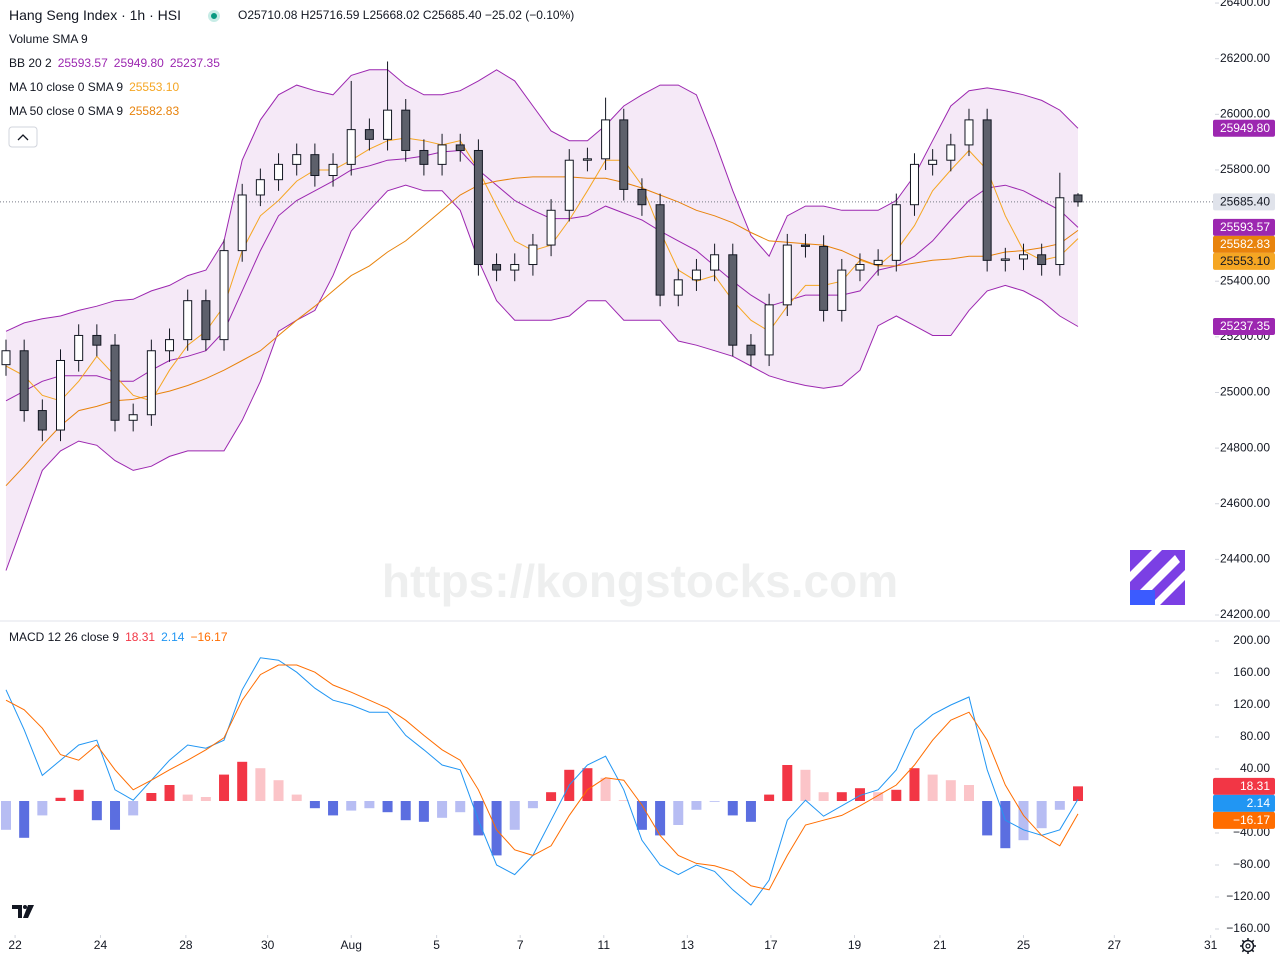 The width and height of the screenshot is (1280, 960). I want to click on legend-row: BB 20 2 25593.57 25949.80 25237.35, so click(114, 63).